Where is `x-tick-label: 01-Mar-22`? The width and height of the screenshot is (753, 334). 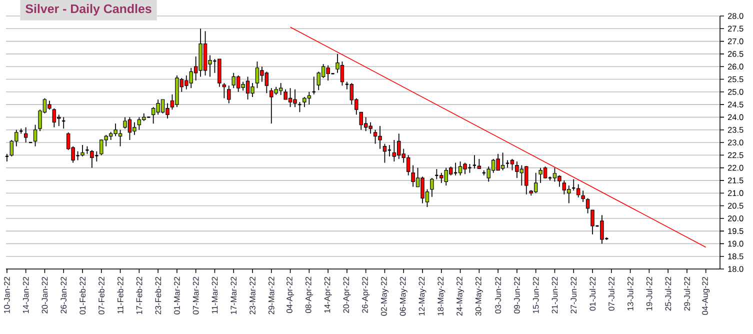
x-tick-label: 01-Mar-22 is located at coordinates (177, 295).